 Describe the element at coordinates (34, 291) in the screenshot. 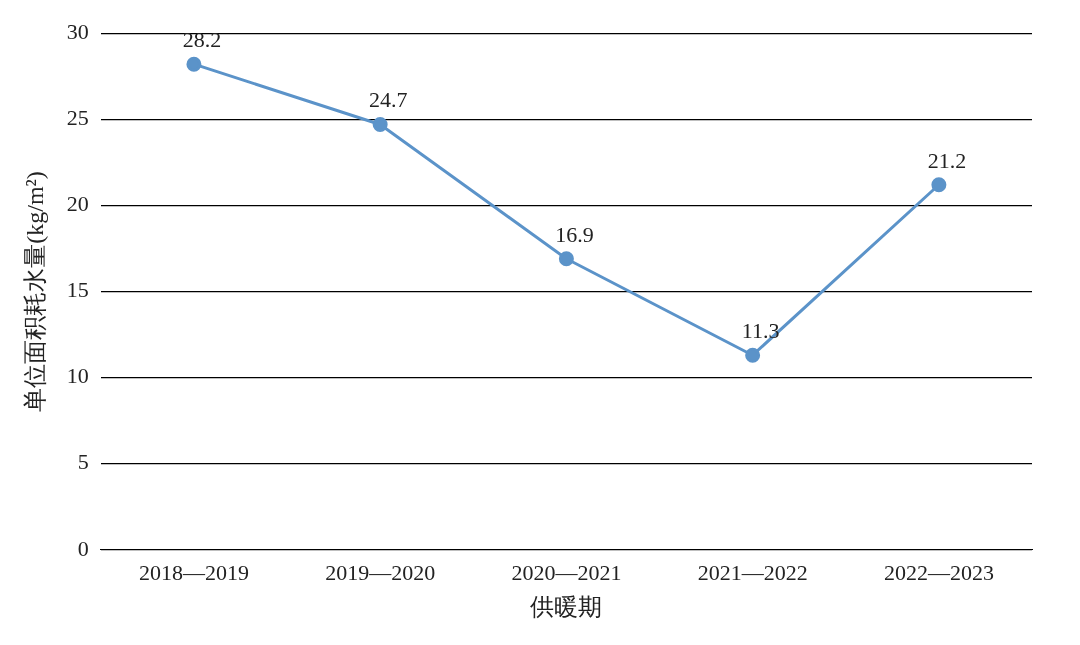

I see `y-axis-title: 单位面积耗水量(kg/m²)` at that location.